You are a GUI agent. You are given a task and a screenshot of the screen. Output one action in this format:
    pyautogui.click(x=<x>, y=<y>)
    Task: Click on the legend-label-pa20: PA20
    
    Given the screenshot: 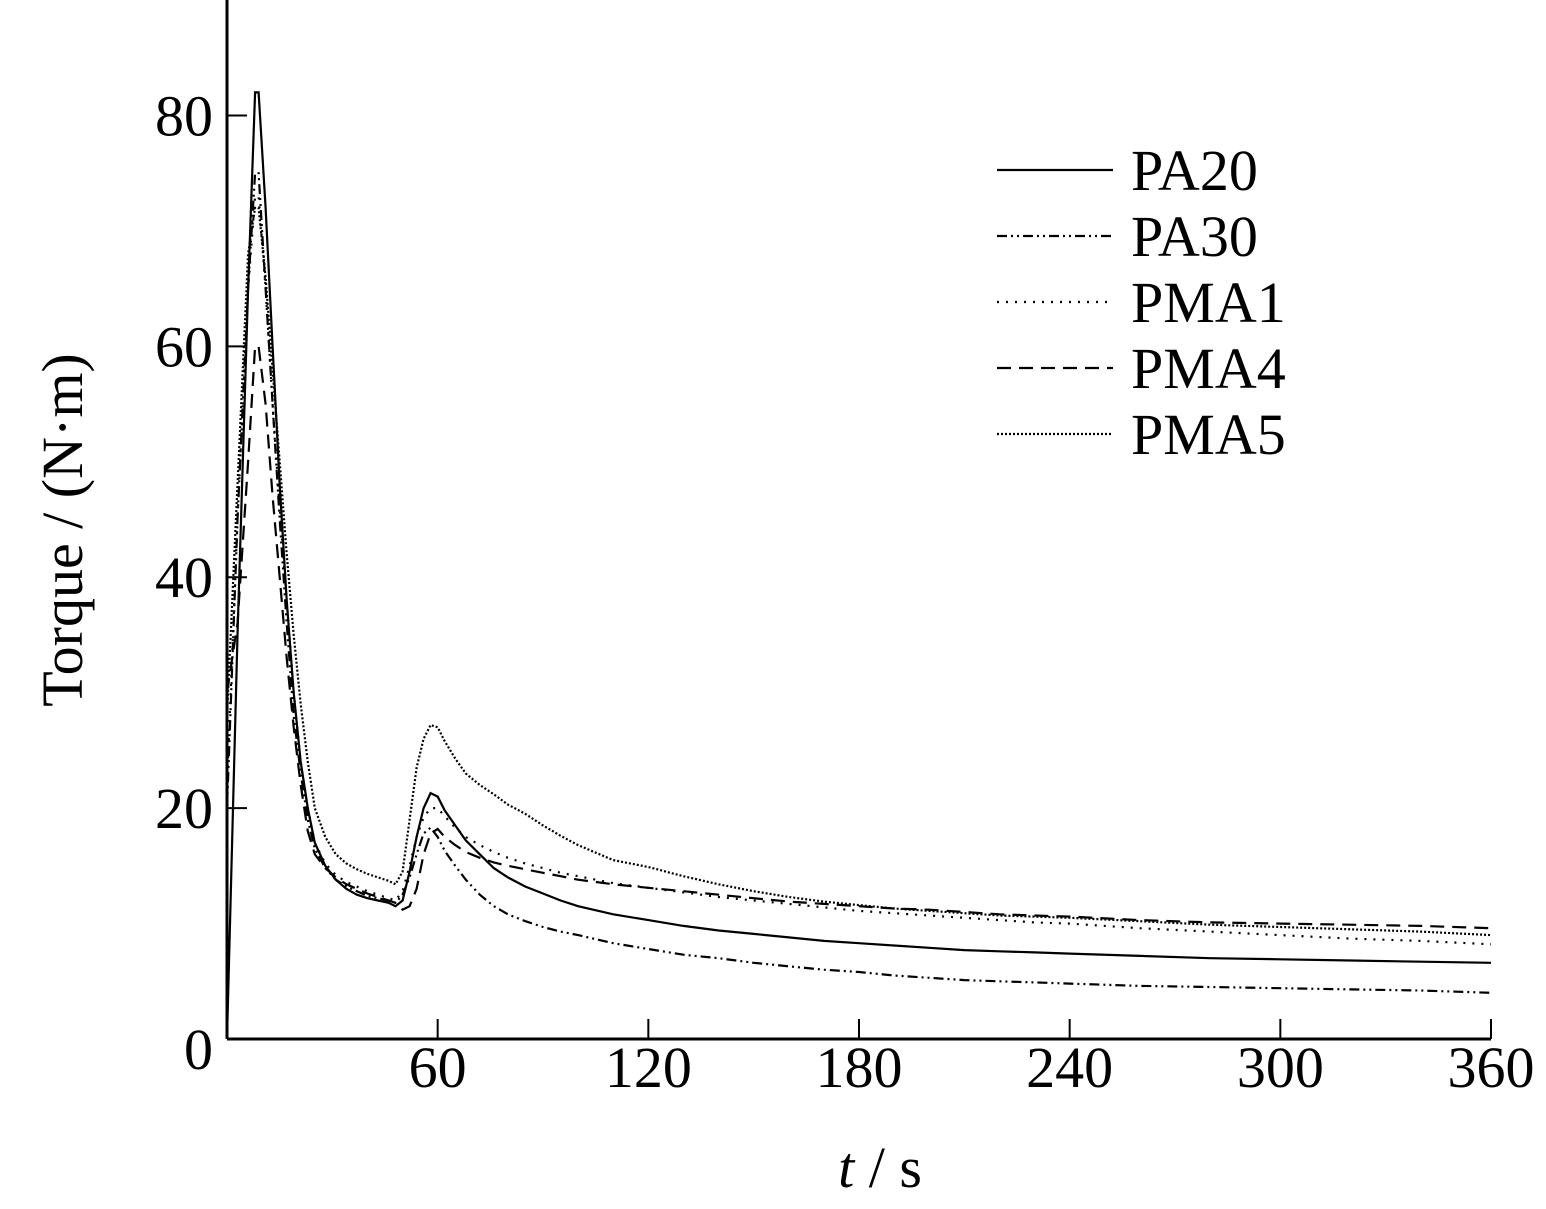 What is the action you would take?
    pyautogui.click(x=1194, y=170)
    